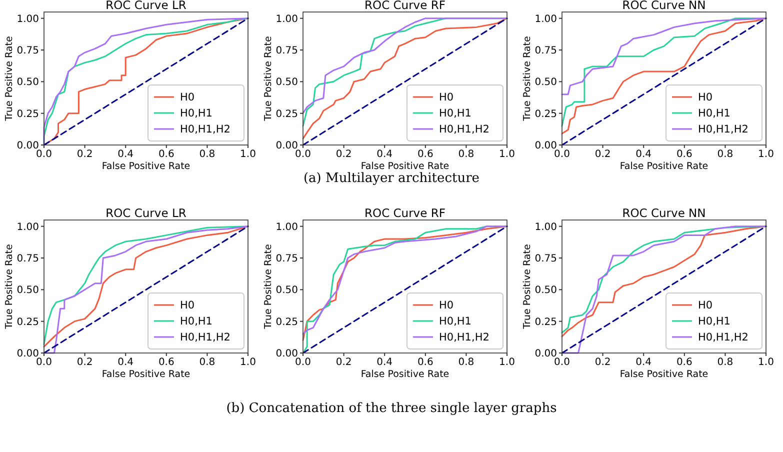 This screenshot has height=452, width=783. Describe the element at coordinates (664, 6) in the screenshot. I see `chart-title: ROC Curve NN` at that location.